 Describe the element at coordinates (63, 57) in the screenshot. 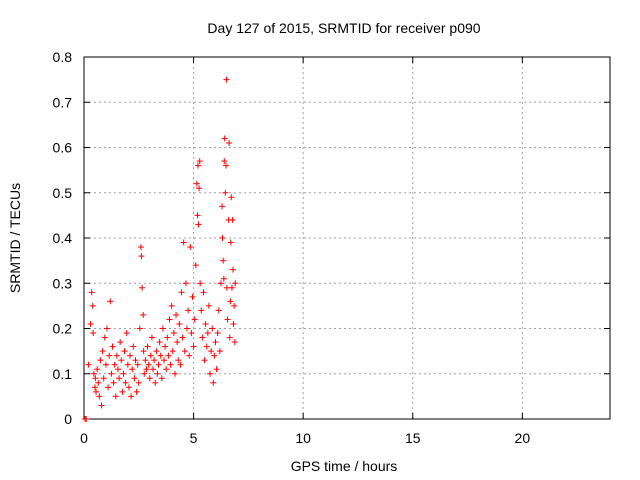

I see `y-tick-label: 0.8` at that location.